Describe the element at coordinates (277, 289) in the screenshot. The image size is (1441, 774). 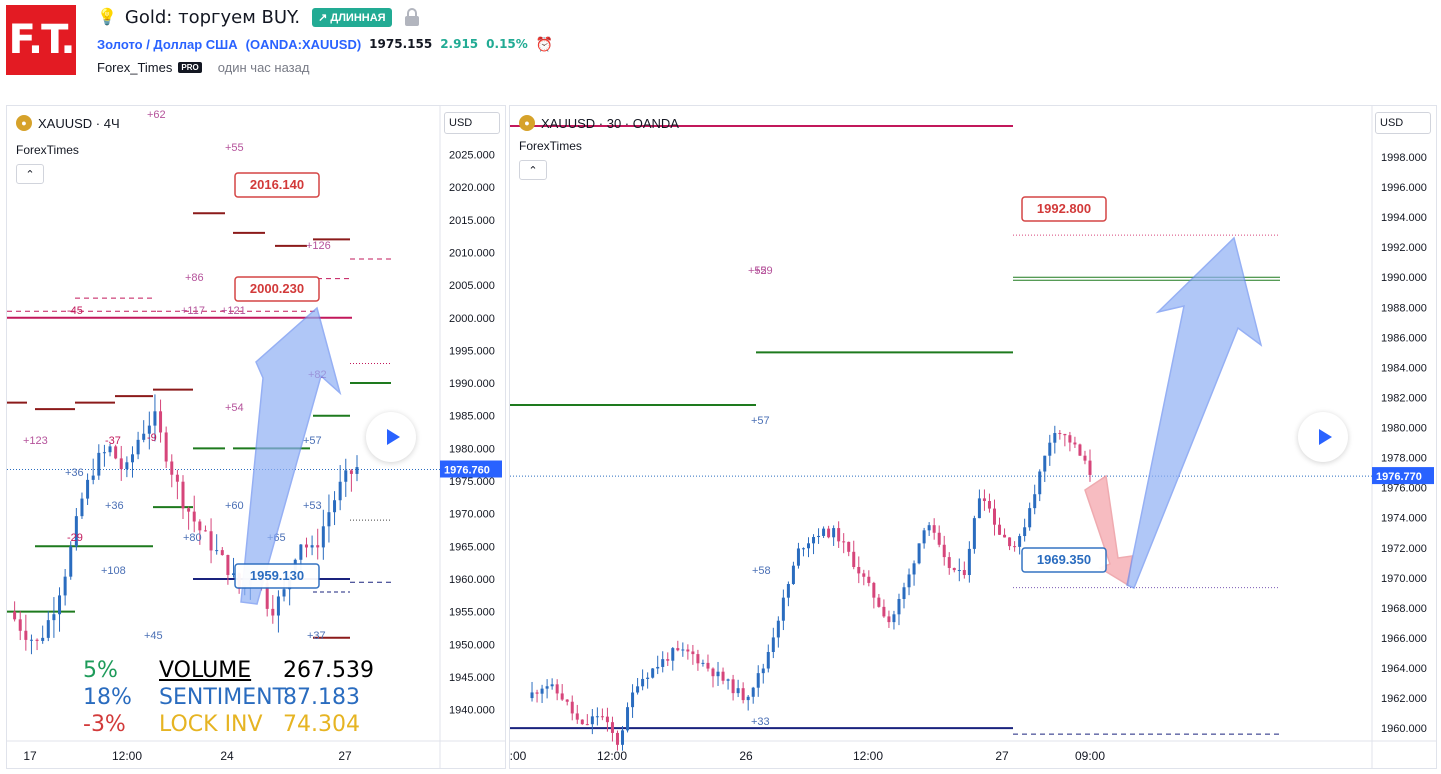
I see `callout-target-2-box` at that location.